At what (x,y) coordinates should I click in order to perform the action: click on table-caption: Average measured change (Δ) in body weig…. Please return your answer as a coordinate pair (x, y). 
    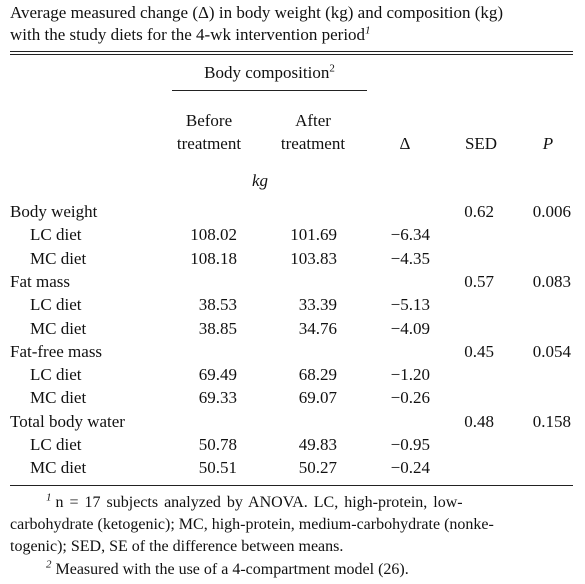
    Looking at the image, I should click on (256, 24).